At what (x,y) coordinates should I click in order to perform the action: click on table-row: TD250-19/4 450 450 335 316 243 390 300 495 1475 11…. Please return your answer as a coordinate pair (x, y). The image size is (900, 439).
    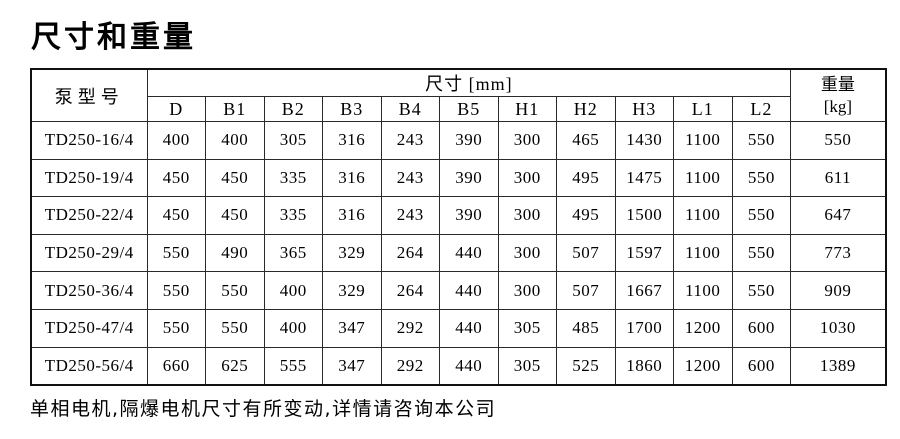
    Looking at the image, I should click on (458, 178).